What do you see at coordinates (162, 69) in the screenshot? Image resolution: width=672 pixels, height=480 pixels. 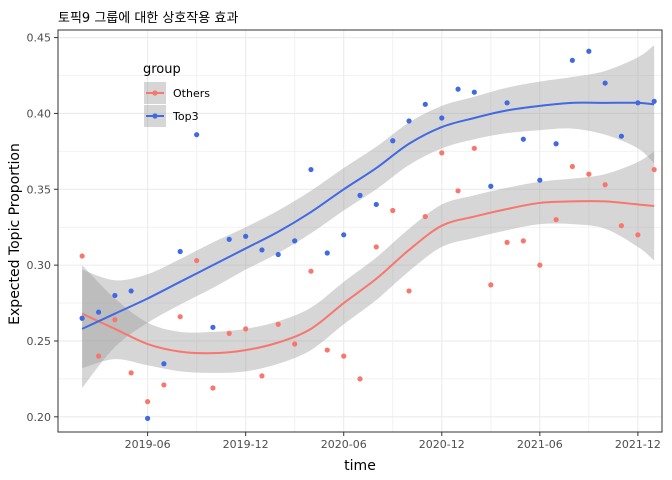 I see `legend-title: group` at bounding box center [162, 69].